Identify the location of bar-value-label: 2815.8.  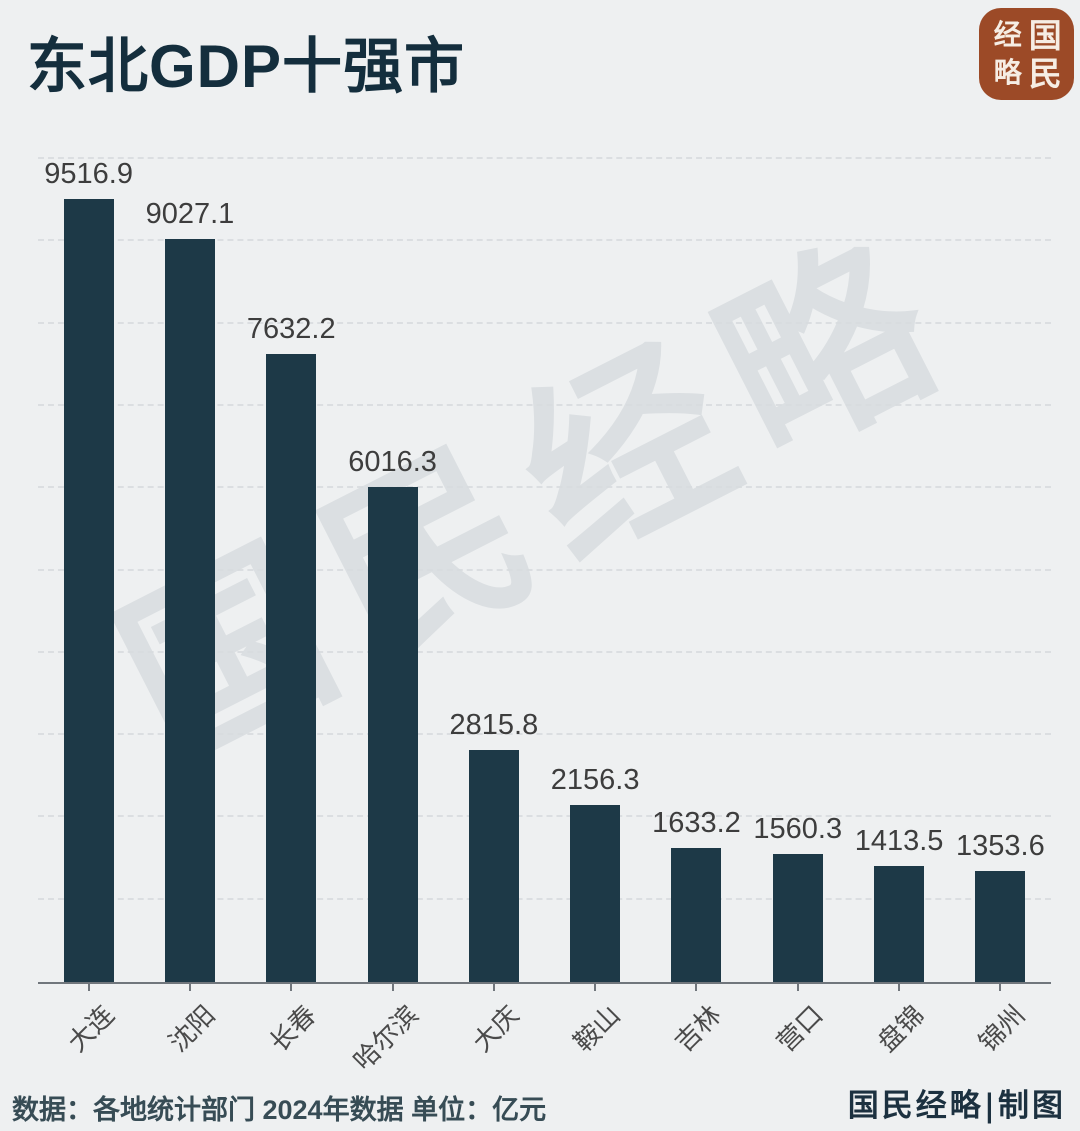
(494, 725).